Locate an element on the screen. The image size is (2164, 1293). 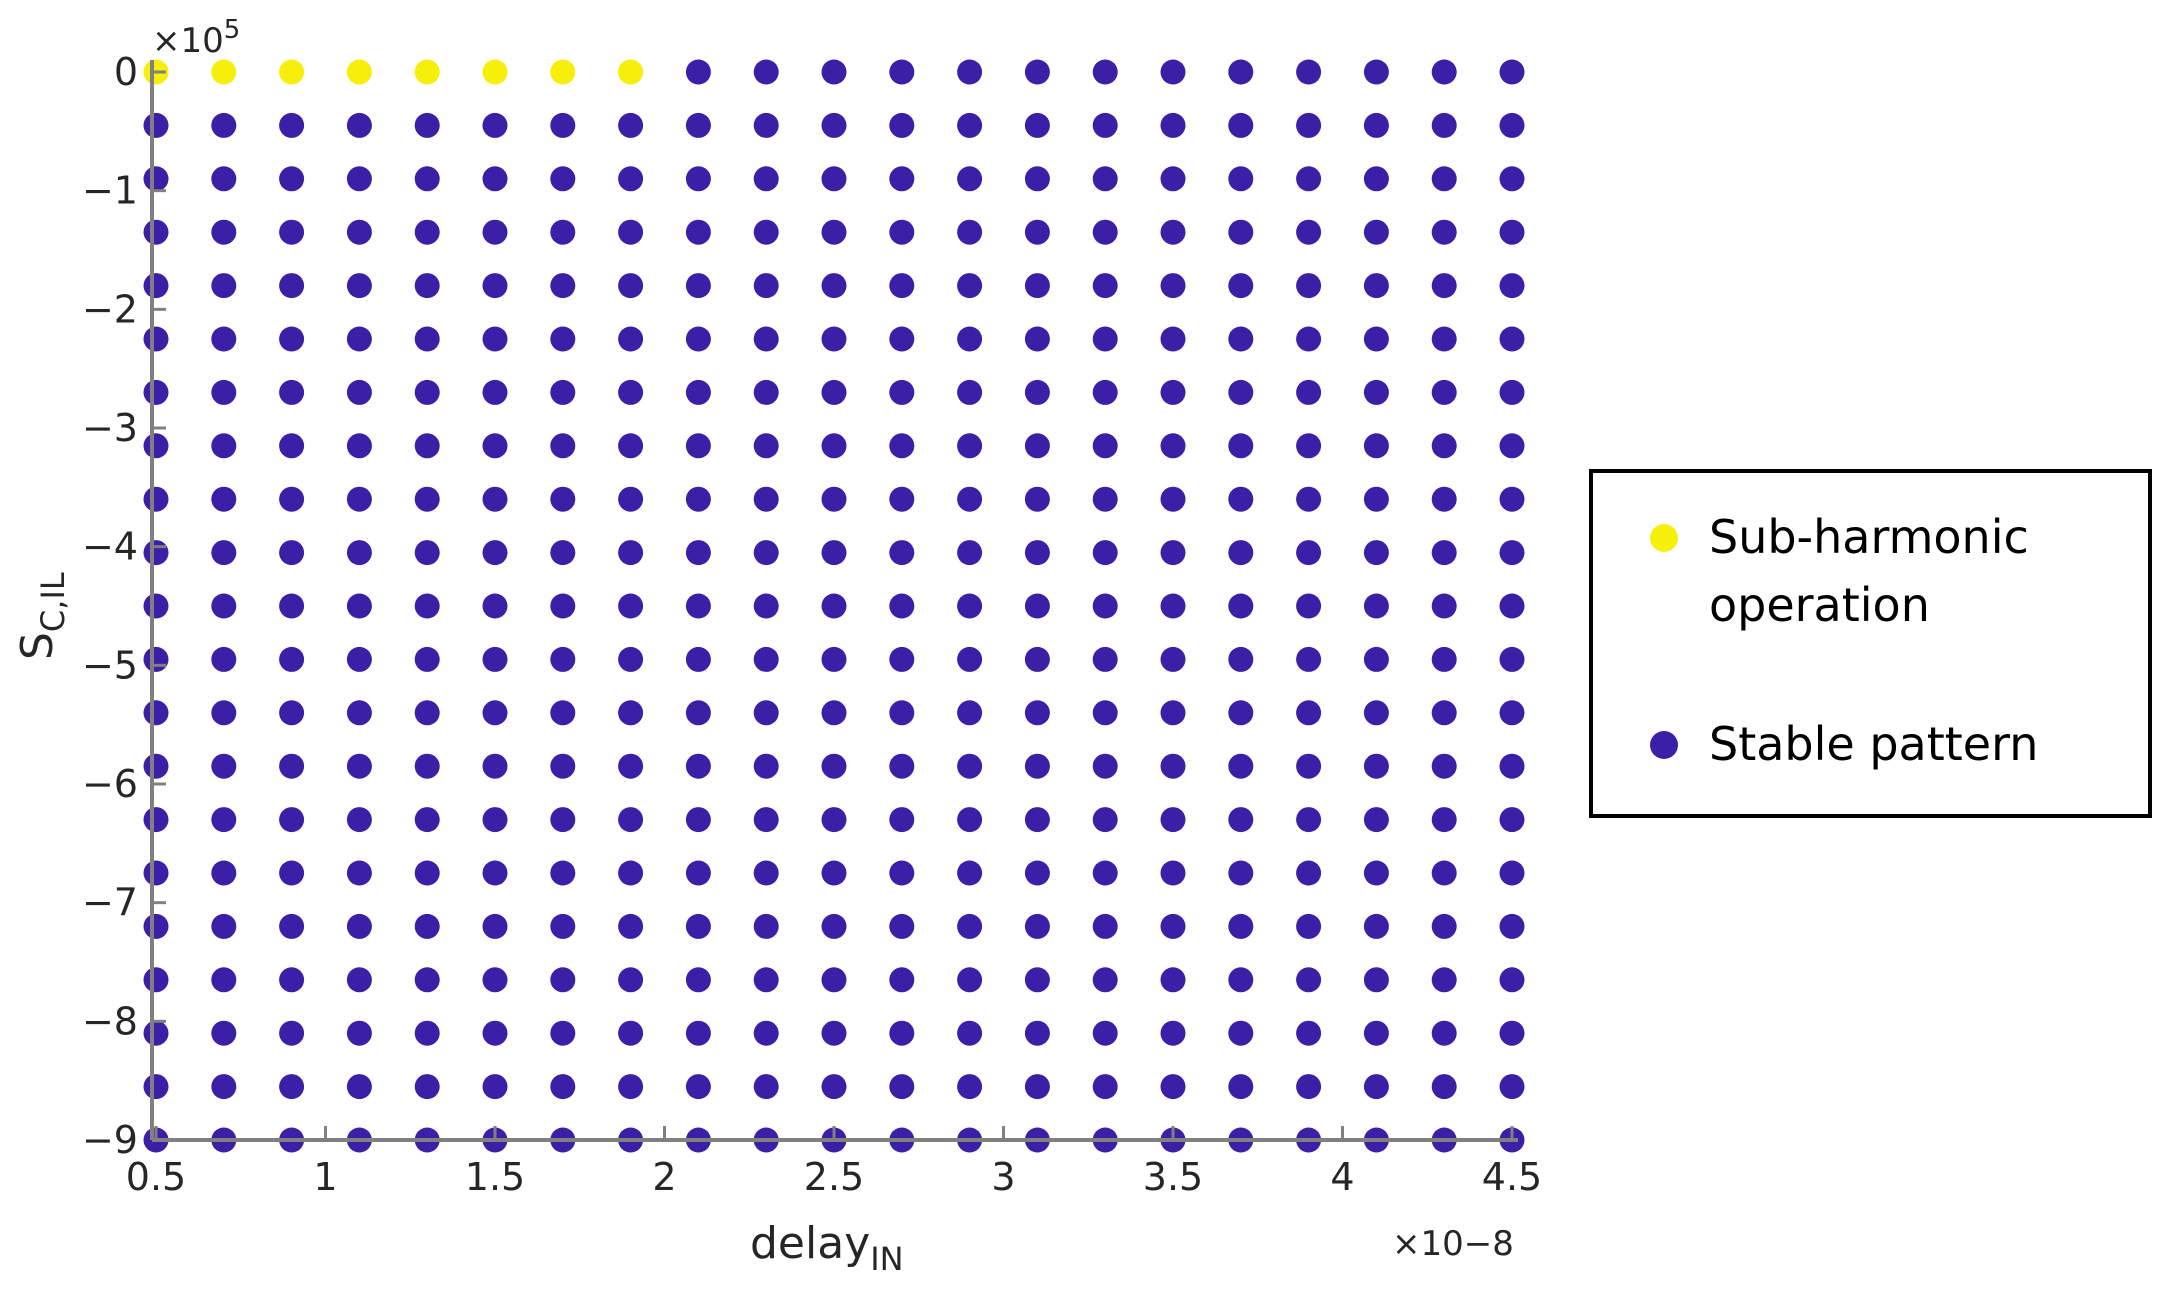
x-tick-label: 2.5 is located at coordinates (834, 1177).